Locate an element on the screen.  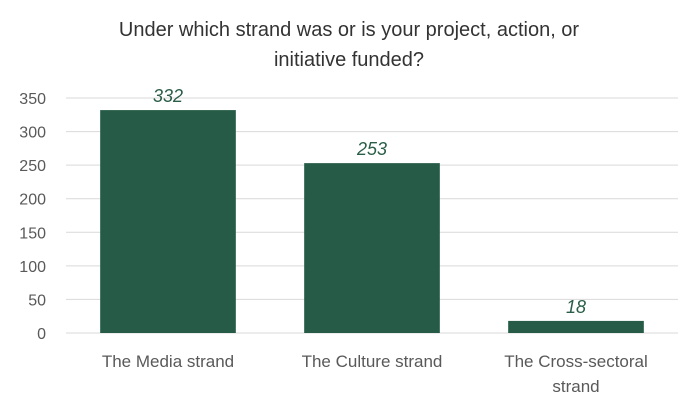
data-label: 18 is located at coordinates (576, 307).